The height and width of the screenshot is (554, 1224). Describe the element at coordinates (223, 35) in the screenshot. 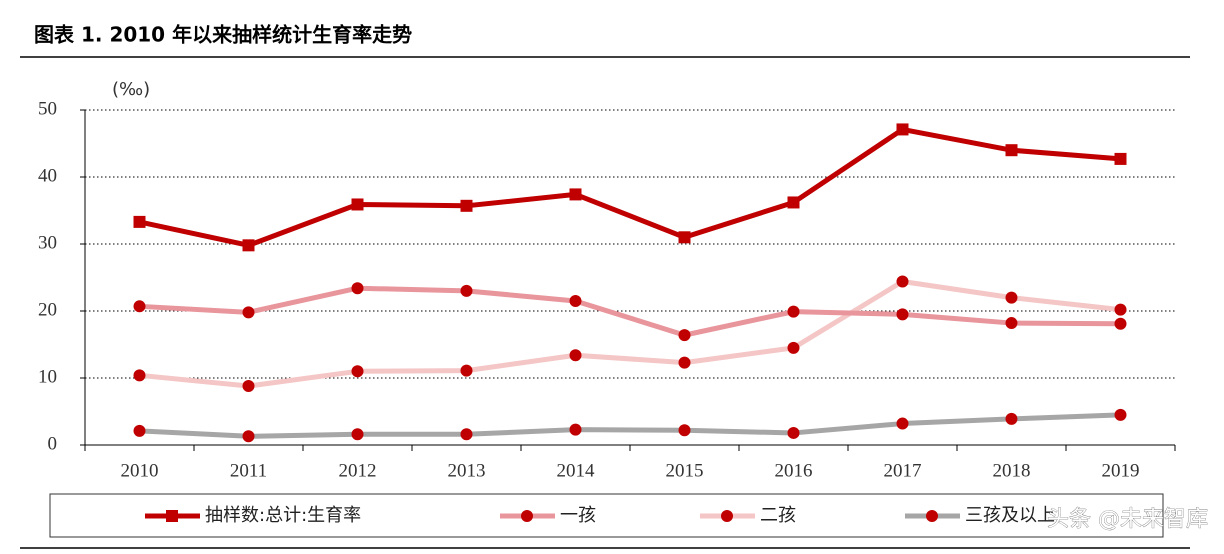

I see `chart-title: 图表 1. 2010 年以来抽样统计生育率走势` at that location.